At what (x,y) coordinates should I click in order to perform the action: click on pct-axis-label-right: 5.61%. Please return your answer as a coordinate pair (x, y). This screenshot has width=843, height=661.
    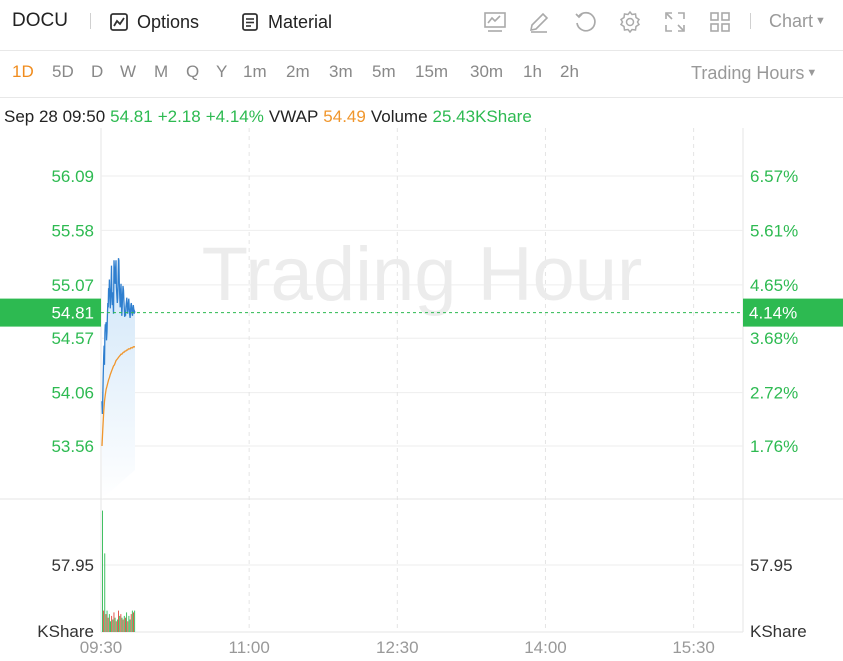
    Looking at the image, I should click on (774, 230).